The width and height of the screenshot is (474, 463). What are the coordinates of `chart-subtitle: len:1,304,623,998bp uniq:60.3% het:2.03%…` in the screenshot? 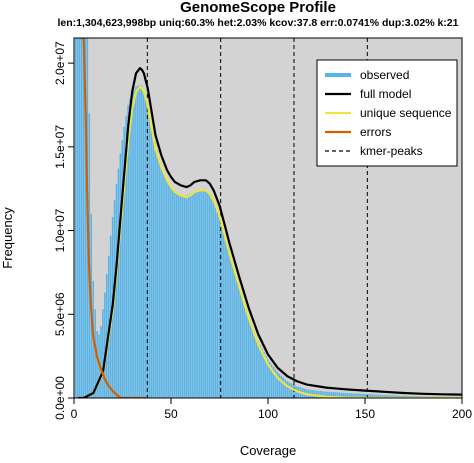 It's located at (258, 23).